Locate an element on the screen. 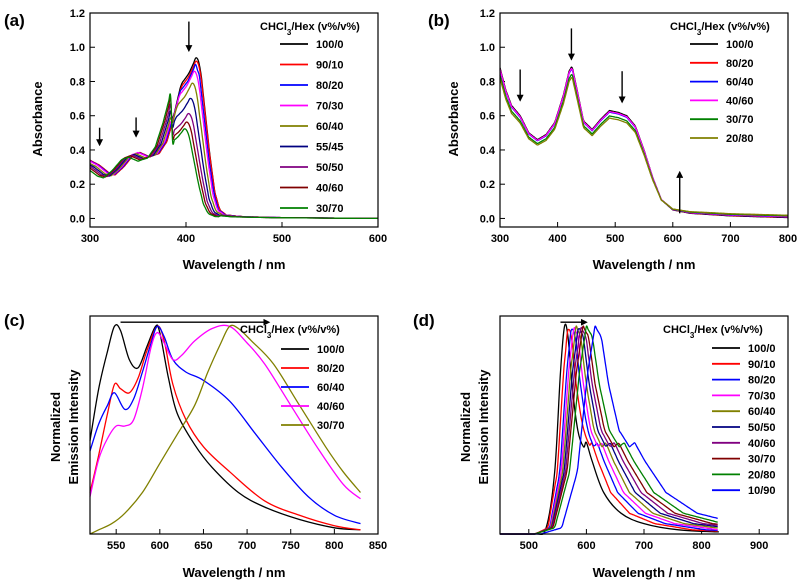 This screenshot has height=580, width=803. panel-d-label: (d) is located at coordinates (424, 320).